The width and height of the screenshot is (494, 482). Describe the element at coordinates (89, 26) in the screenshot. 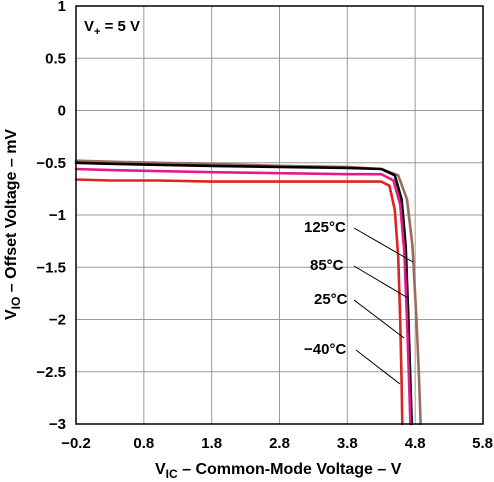

I see `note-main: V` at that location.